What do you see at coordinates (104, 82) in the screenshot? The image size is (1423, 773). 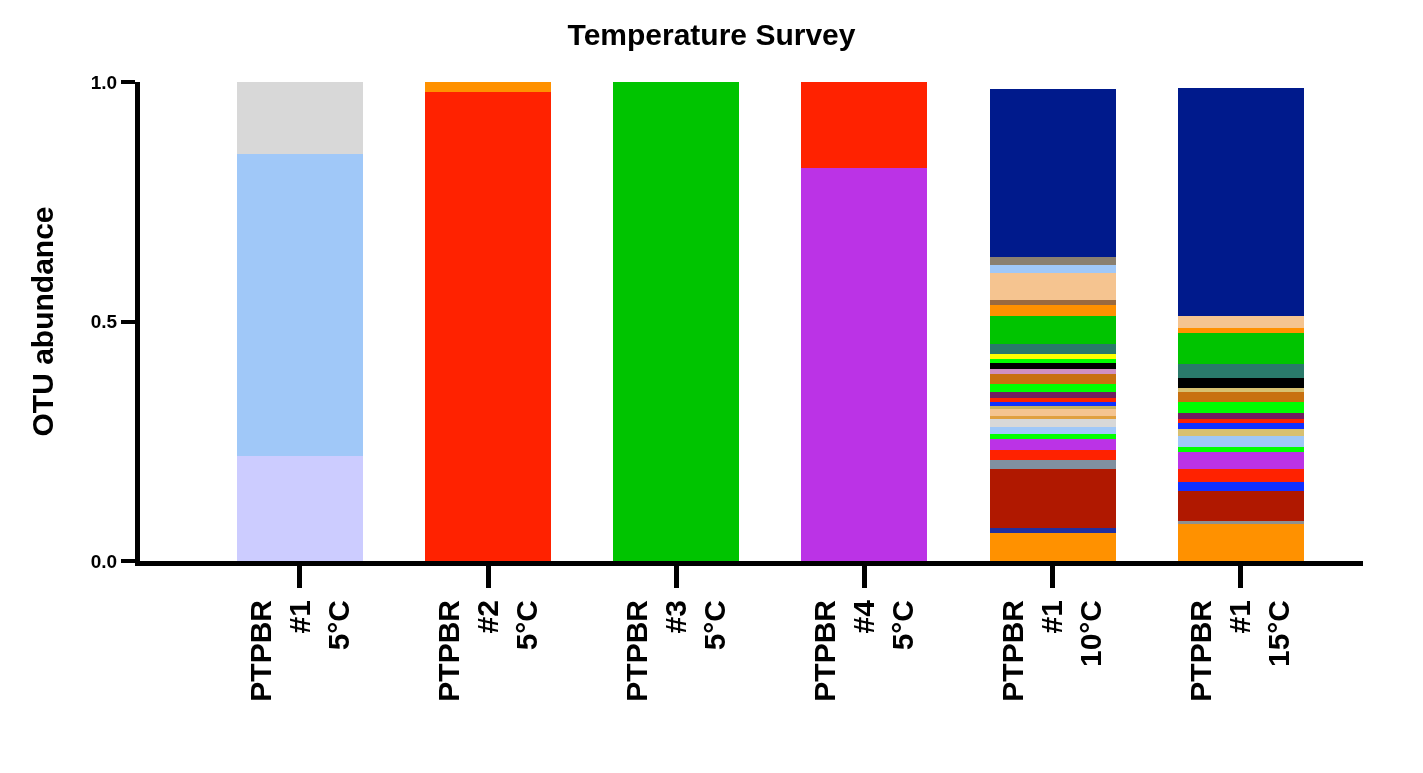 I see `y-tick-label: 1.0` at bounding box center [104, 82].